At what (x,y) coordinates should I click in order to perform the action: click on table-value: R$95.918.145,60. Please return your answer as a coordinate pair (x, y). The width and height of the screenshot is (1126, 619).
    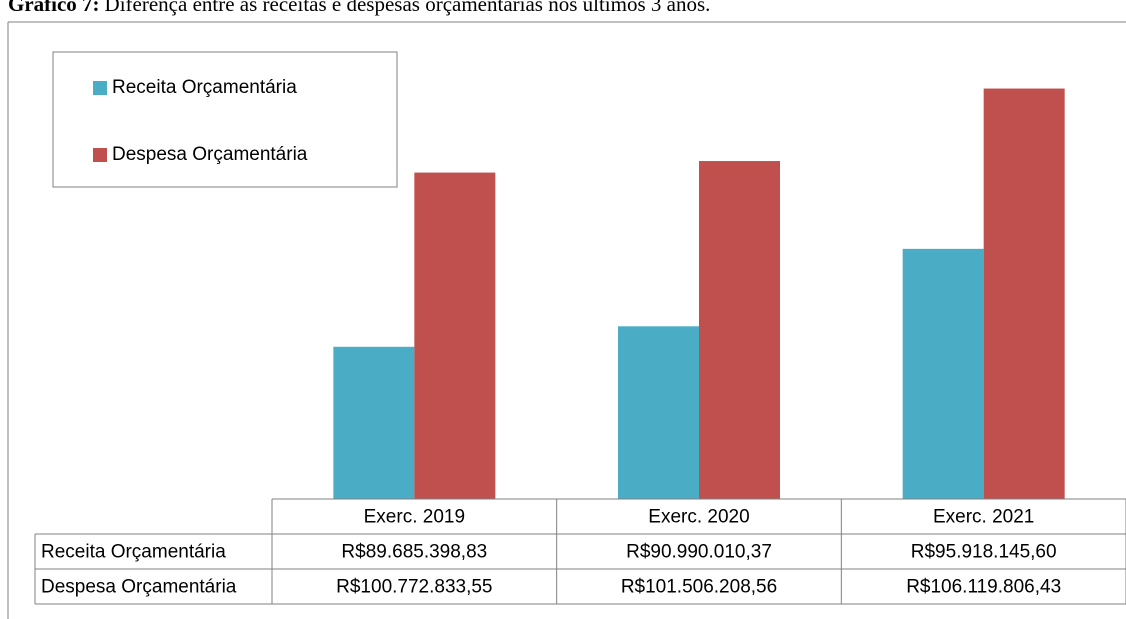
    Looking at the image, I should click on (984, 552).